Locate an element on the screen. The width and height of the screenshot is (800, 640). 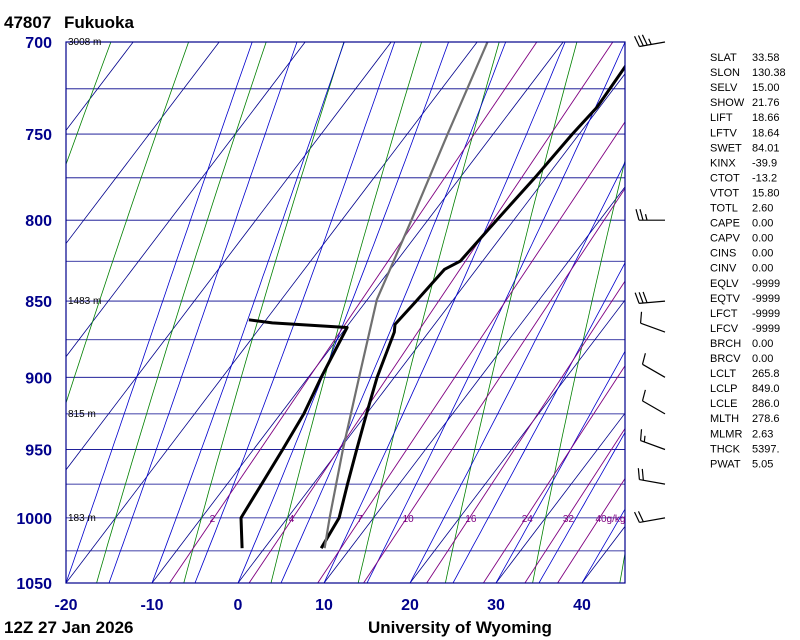
index-name: CINV is located at coordinates (723, 269).